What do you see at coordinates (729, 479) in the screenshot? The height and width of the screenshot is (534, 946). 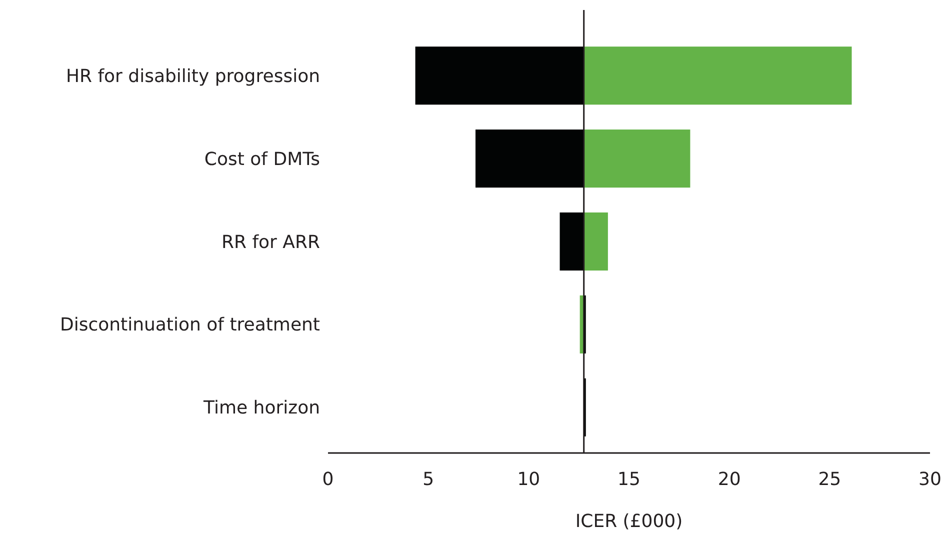 I see `x-tick-label: 20` at bounding box center [729, 479].